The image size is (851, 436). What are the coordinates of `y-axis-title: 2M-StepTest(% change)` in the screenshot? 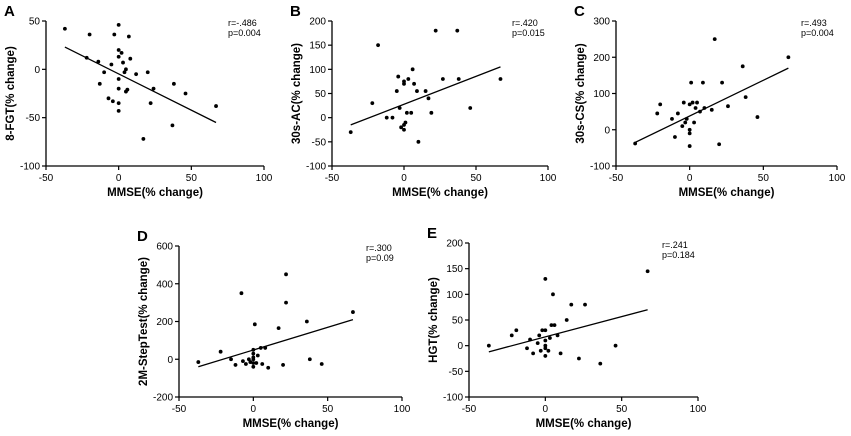 It's located at (144, 321).